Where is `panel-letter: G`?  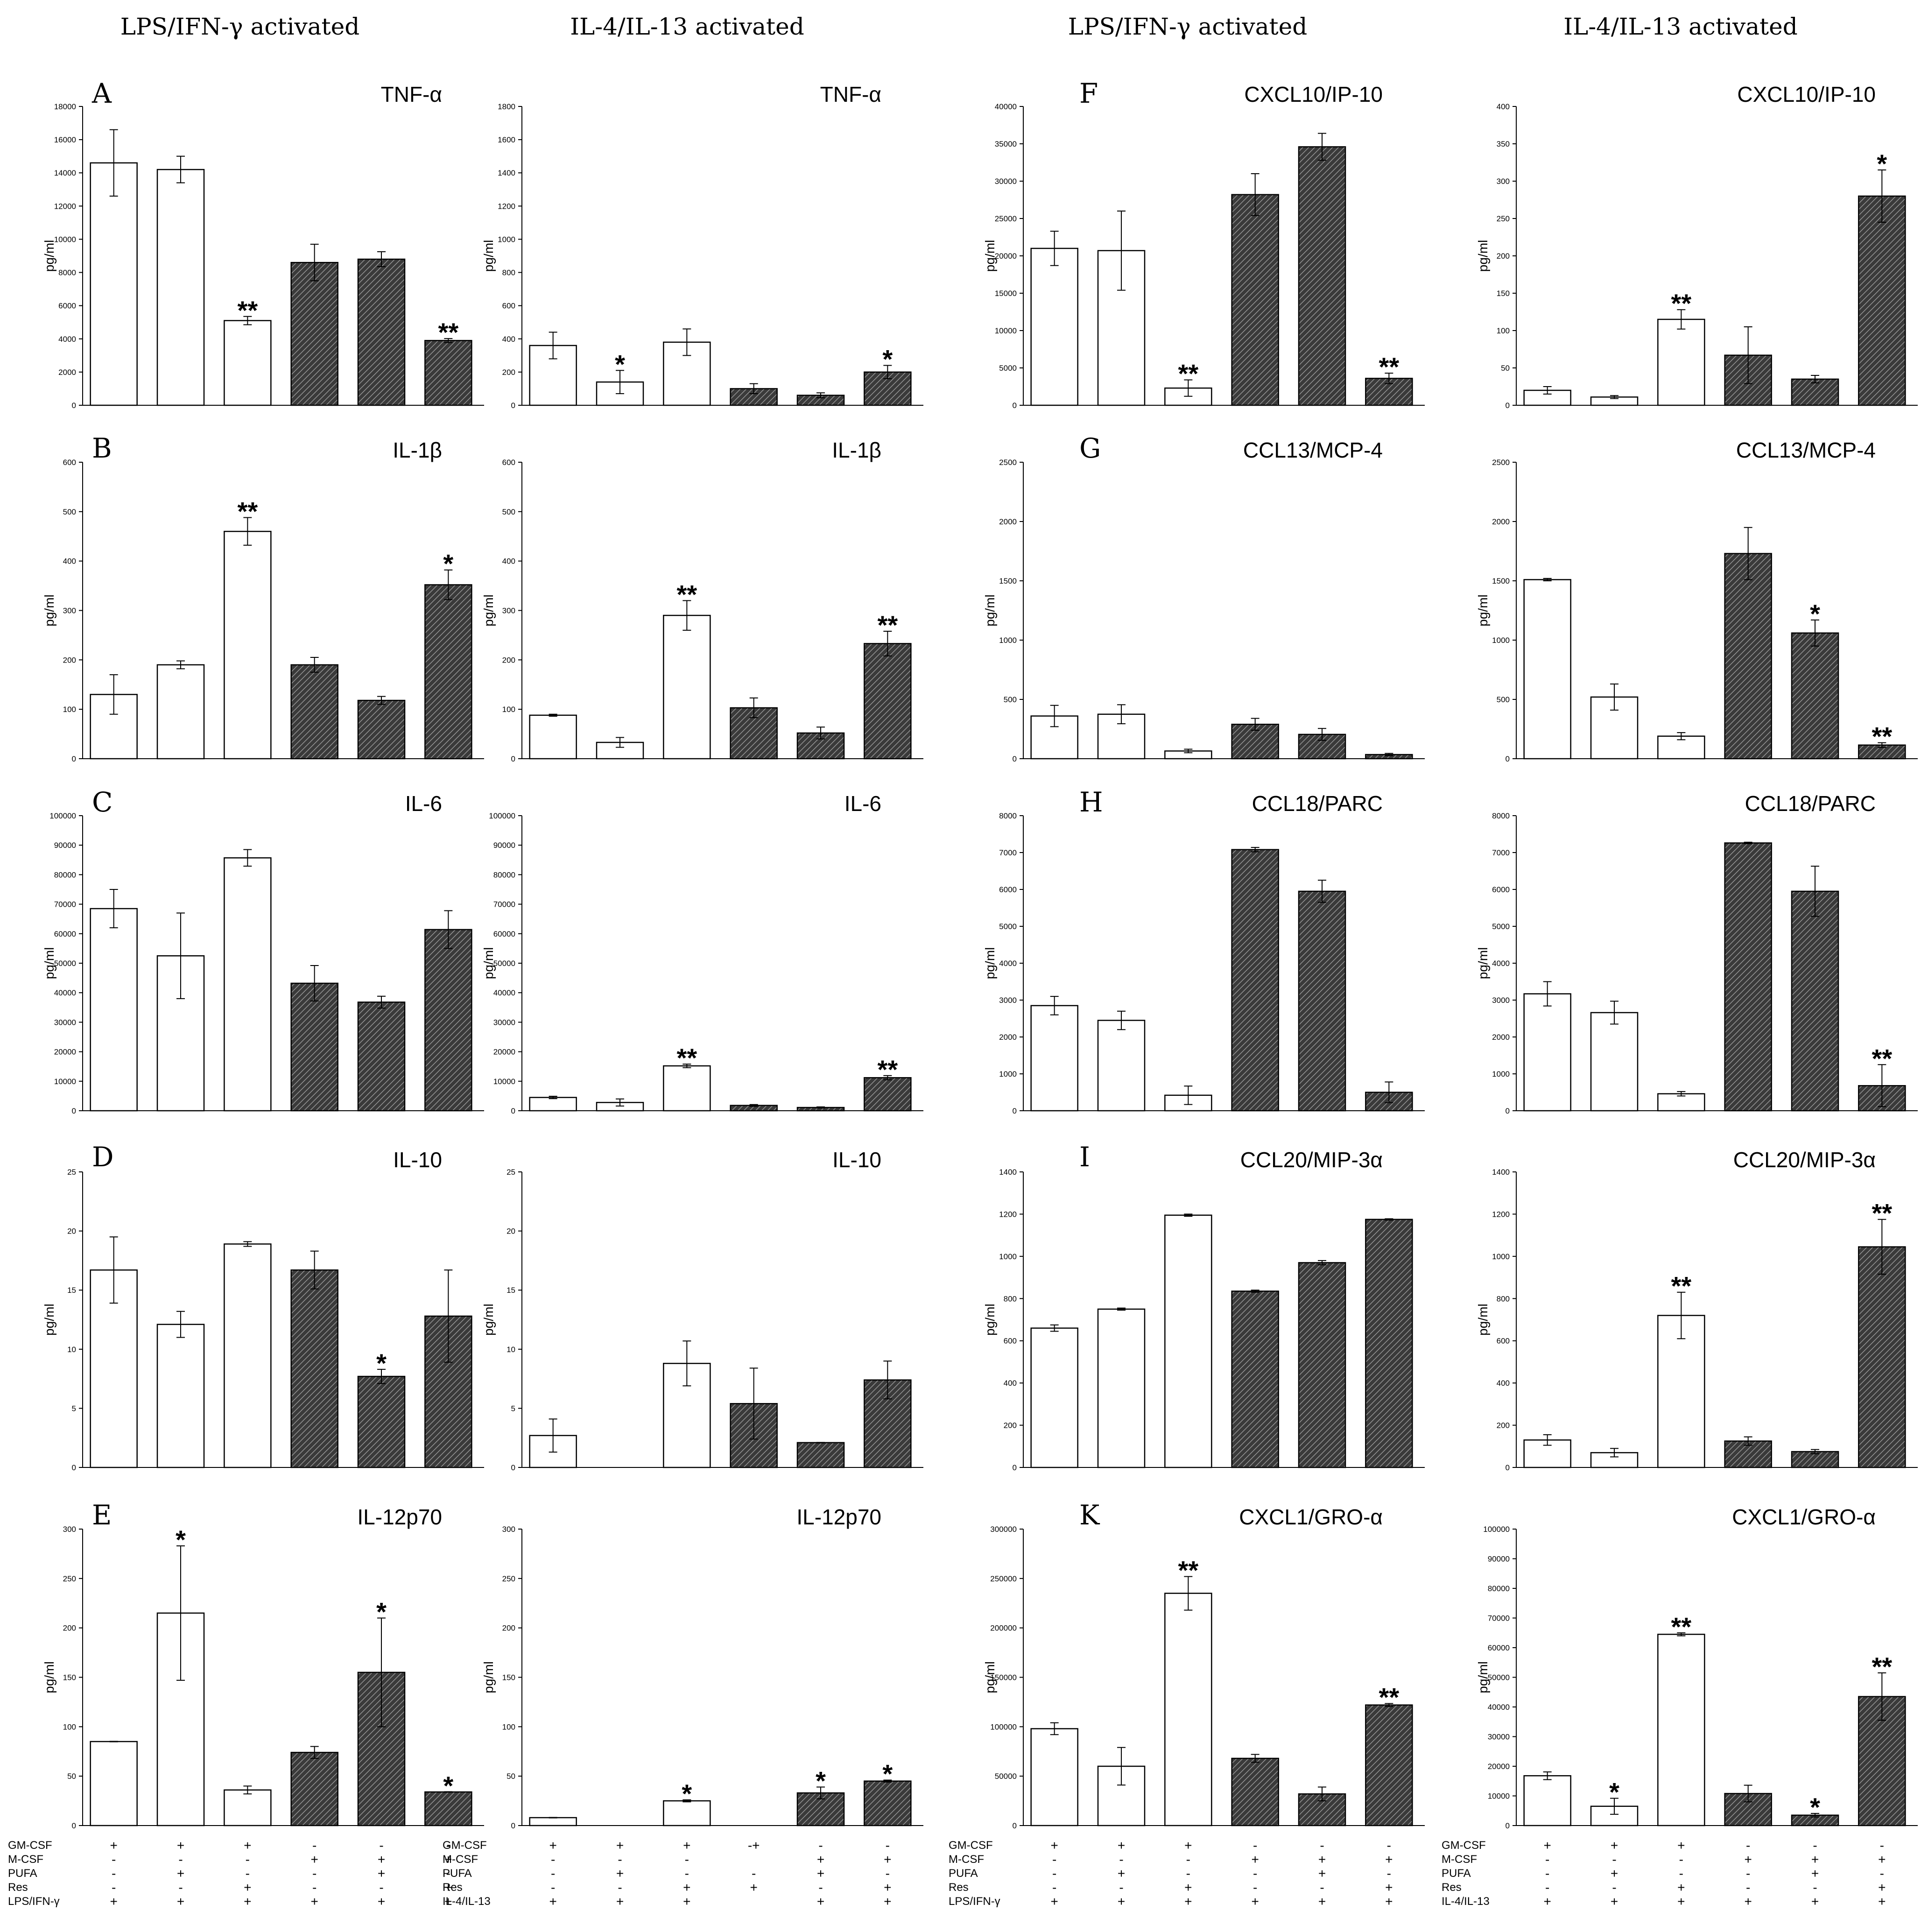
panel-letter: G is located at coordinates (1090, 448).